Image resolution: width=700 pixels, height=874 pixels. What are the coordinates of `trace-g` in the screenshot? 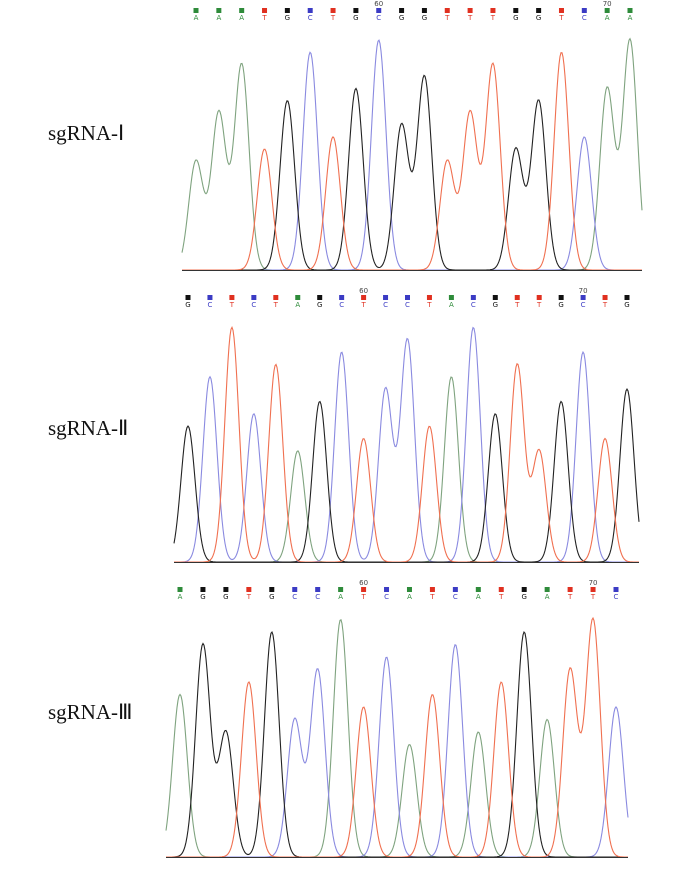 It's located at (412, 172).